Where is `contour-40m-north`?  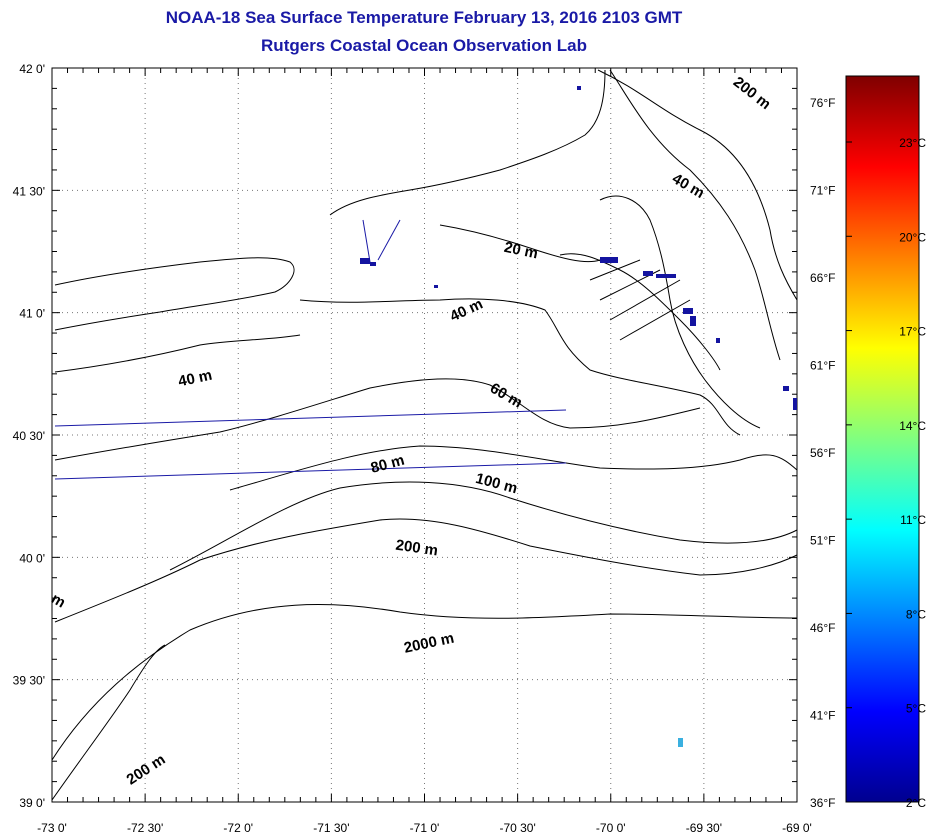 contour-40m-north is located at coordinates (695, 215).